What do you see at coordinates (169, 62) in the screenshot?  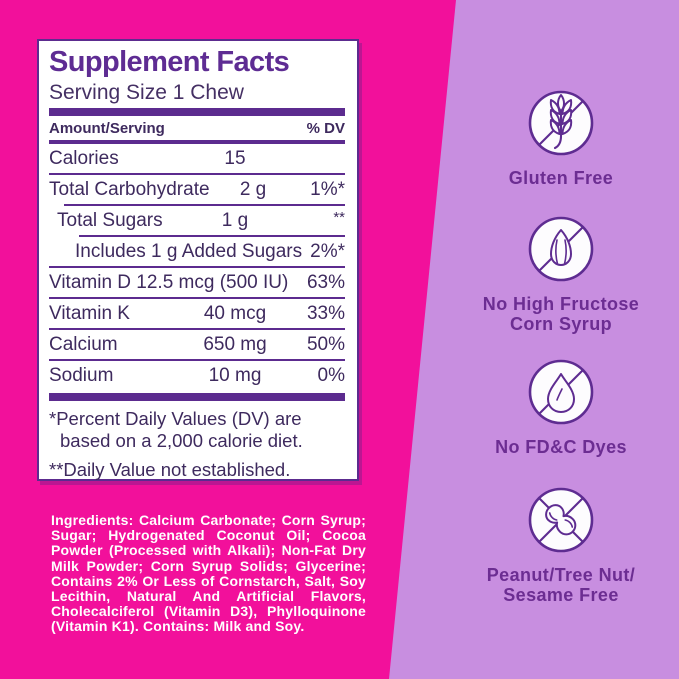 I see `supplement-facts-title: Supplement Facts` at bounding box center [169, 62].